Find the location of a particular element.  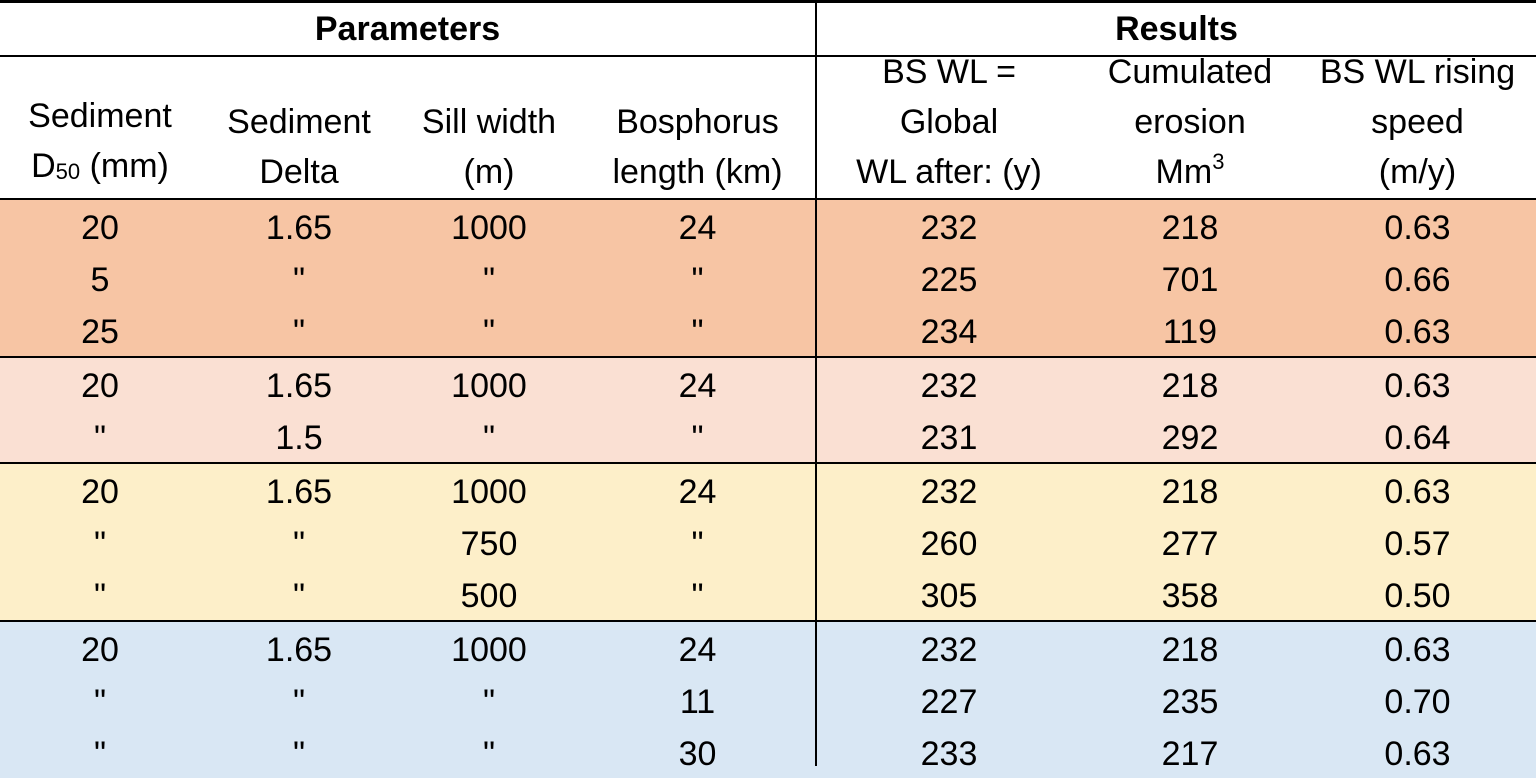

parameters-header: Parameters is located at coordinates (407, 30).